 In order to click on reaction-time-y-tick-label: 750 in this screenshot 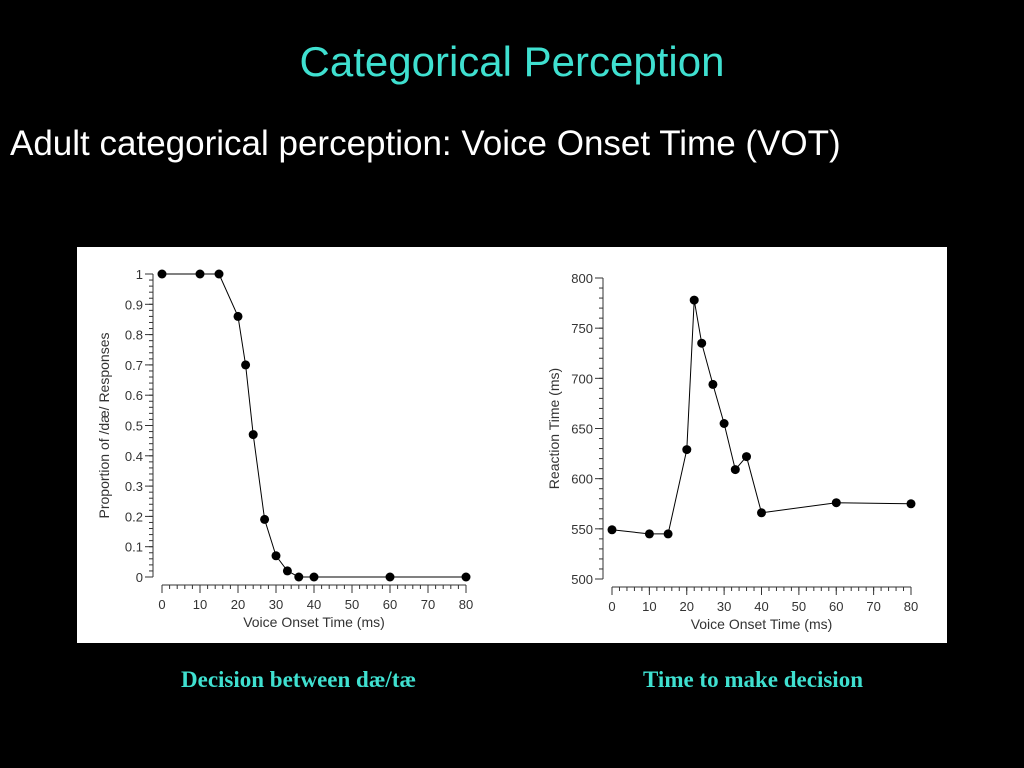, I will do `click(582, 328)`.